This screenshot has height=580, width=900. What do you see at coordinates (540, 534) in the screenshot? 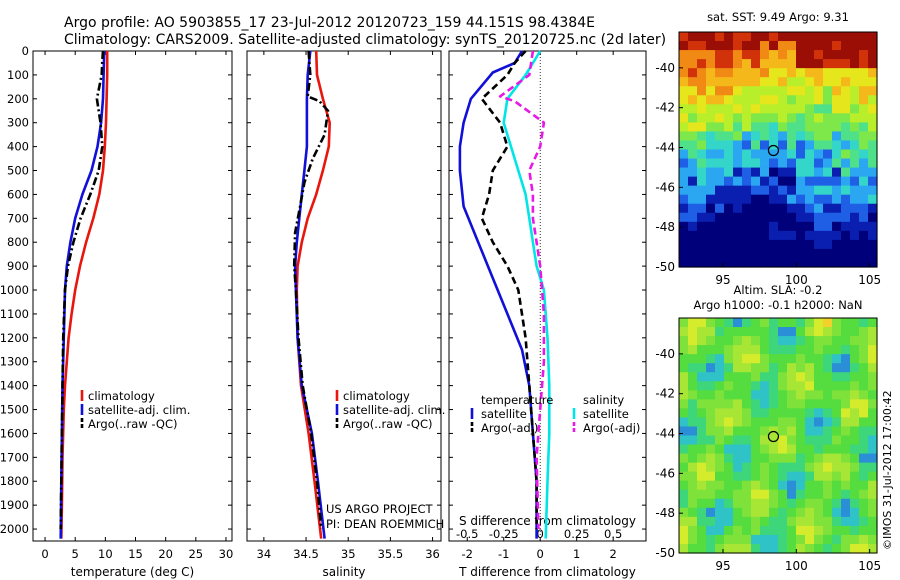
I see `secondary-tick-label: 0` at bounding box center [540, 534].